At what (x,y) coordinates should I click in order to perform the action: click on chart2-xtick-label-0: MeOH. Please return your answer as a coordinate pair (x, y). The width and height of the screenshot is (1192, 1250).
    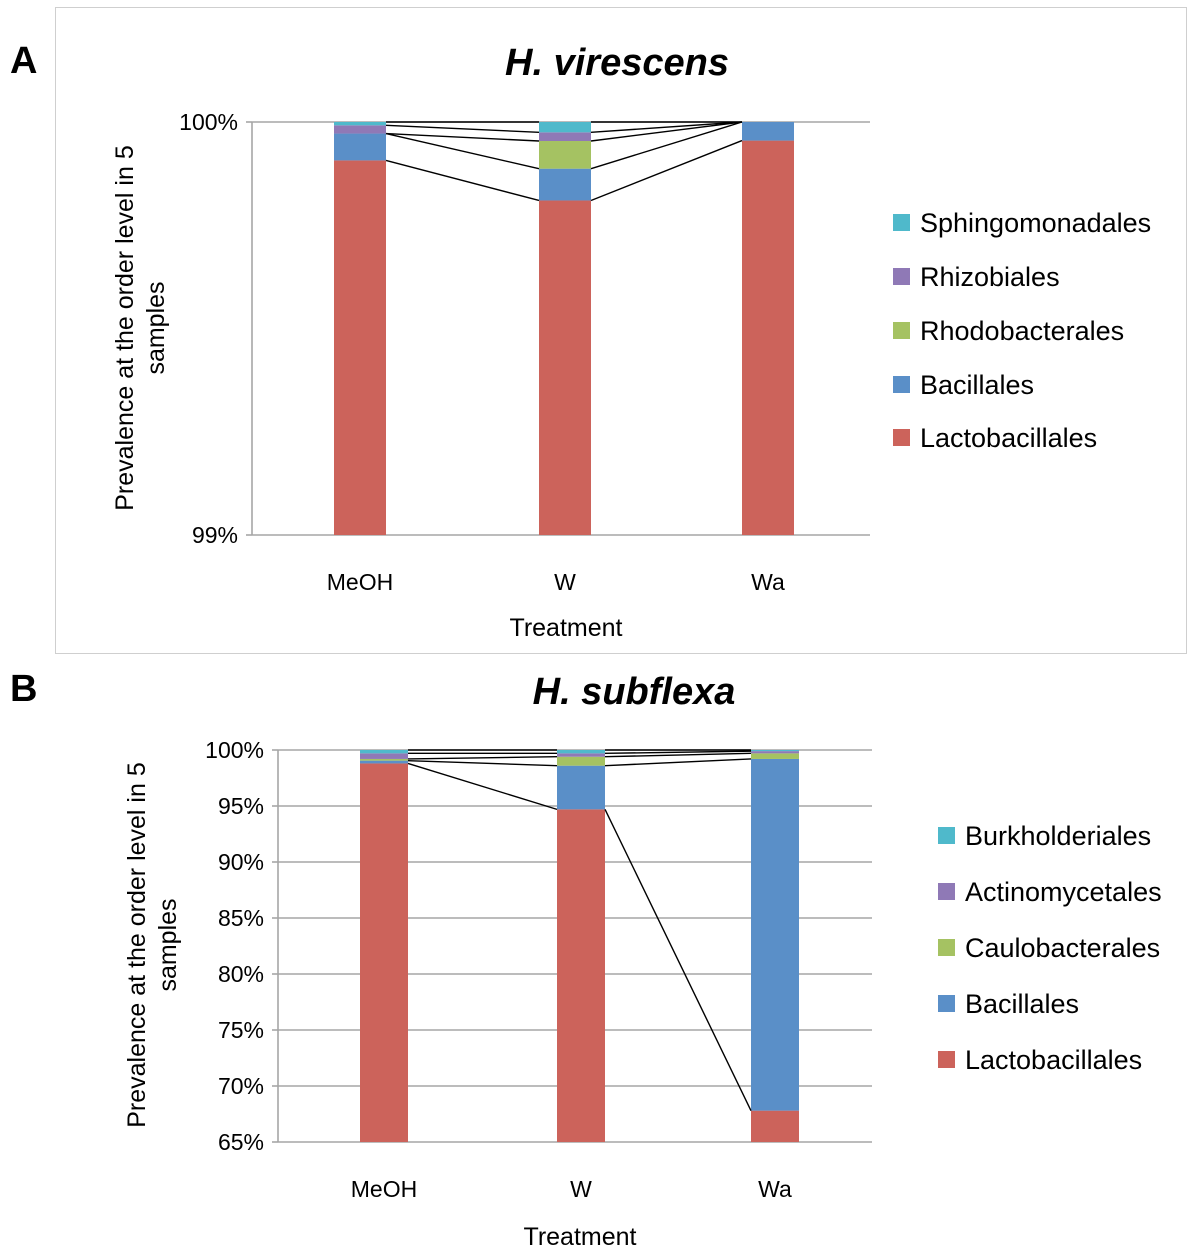
    Looking at the image, I should click on (384, 1189).